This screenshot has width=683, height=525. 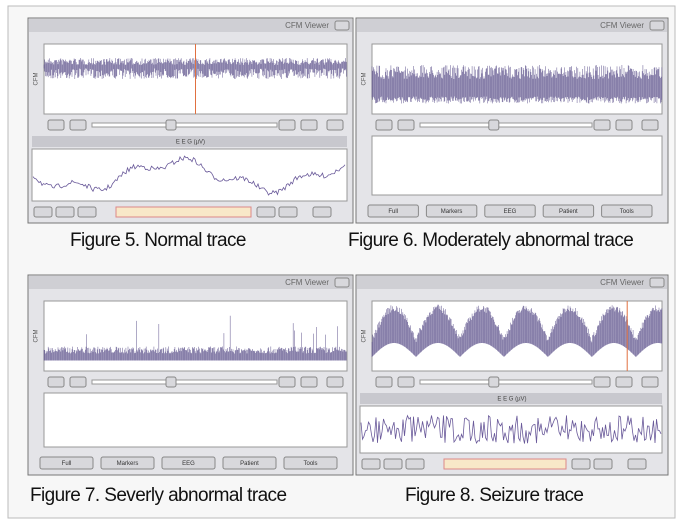 I want to click on eeg-plot, so click(x=189, y=175).